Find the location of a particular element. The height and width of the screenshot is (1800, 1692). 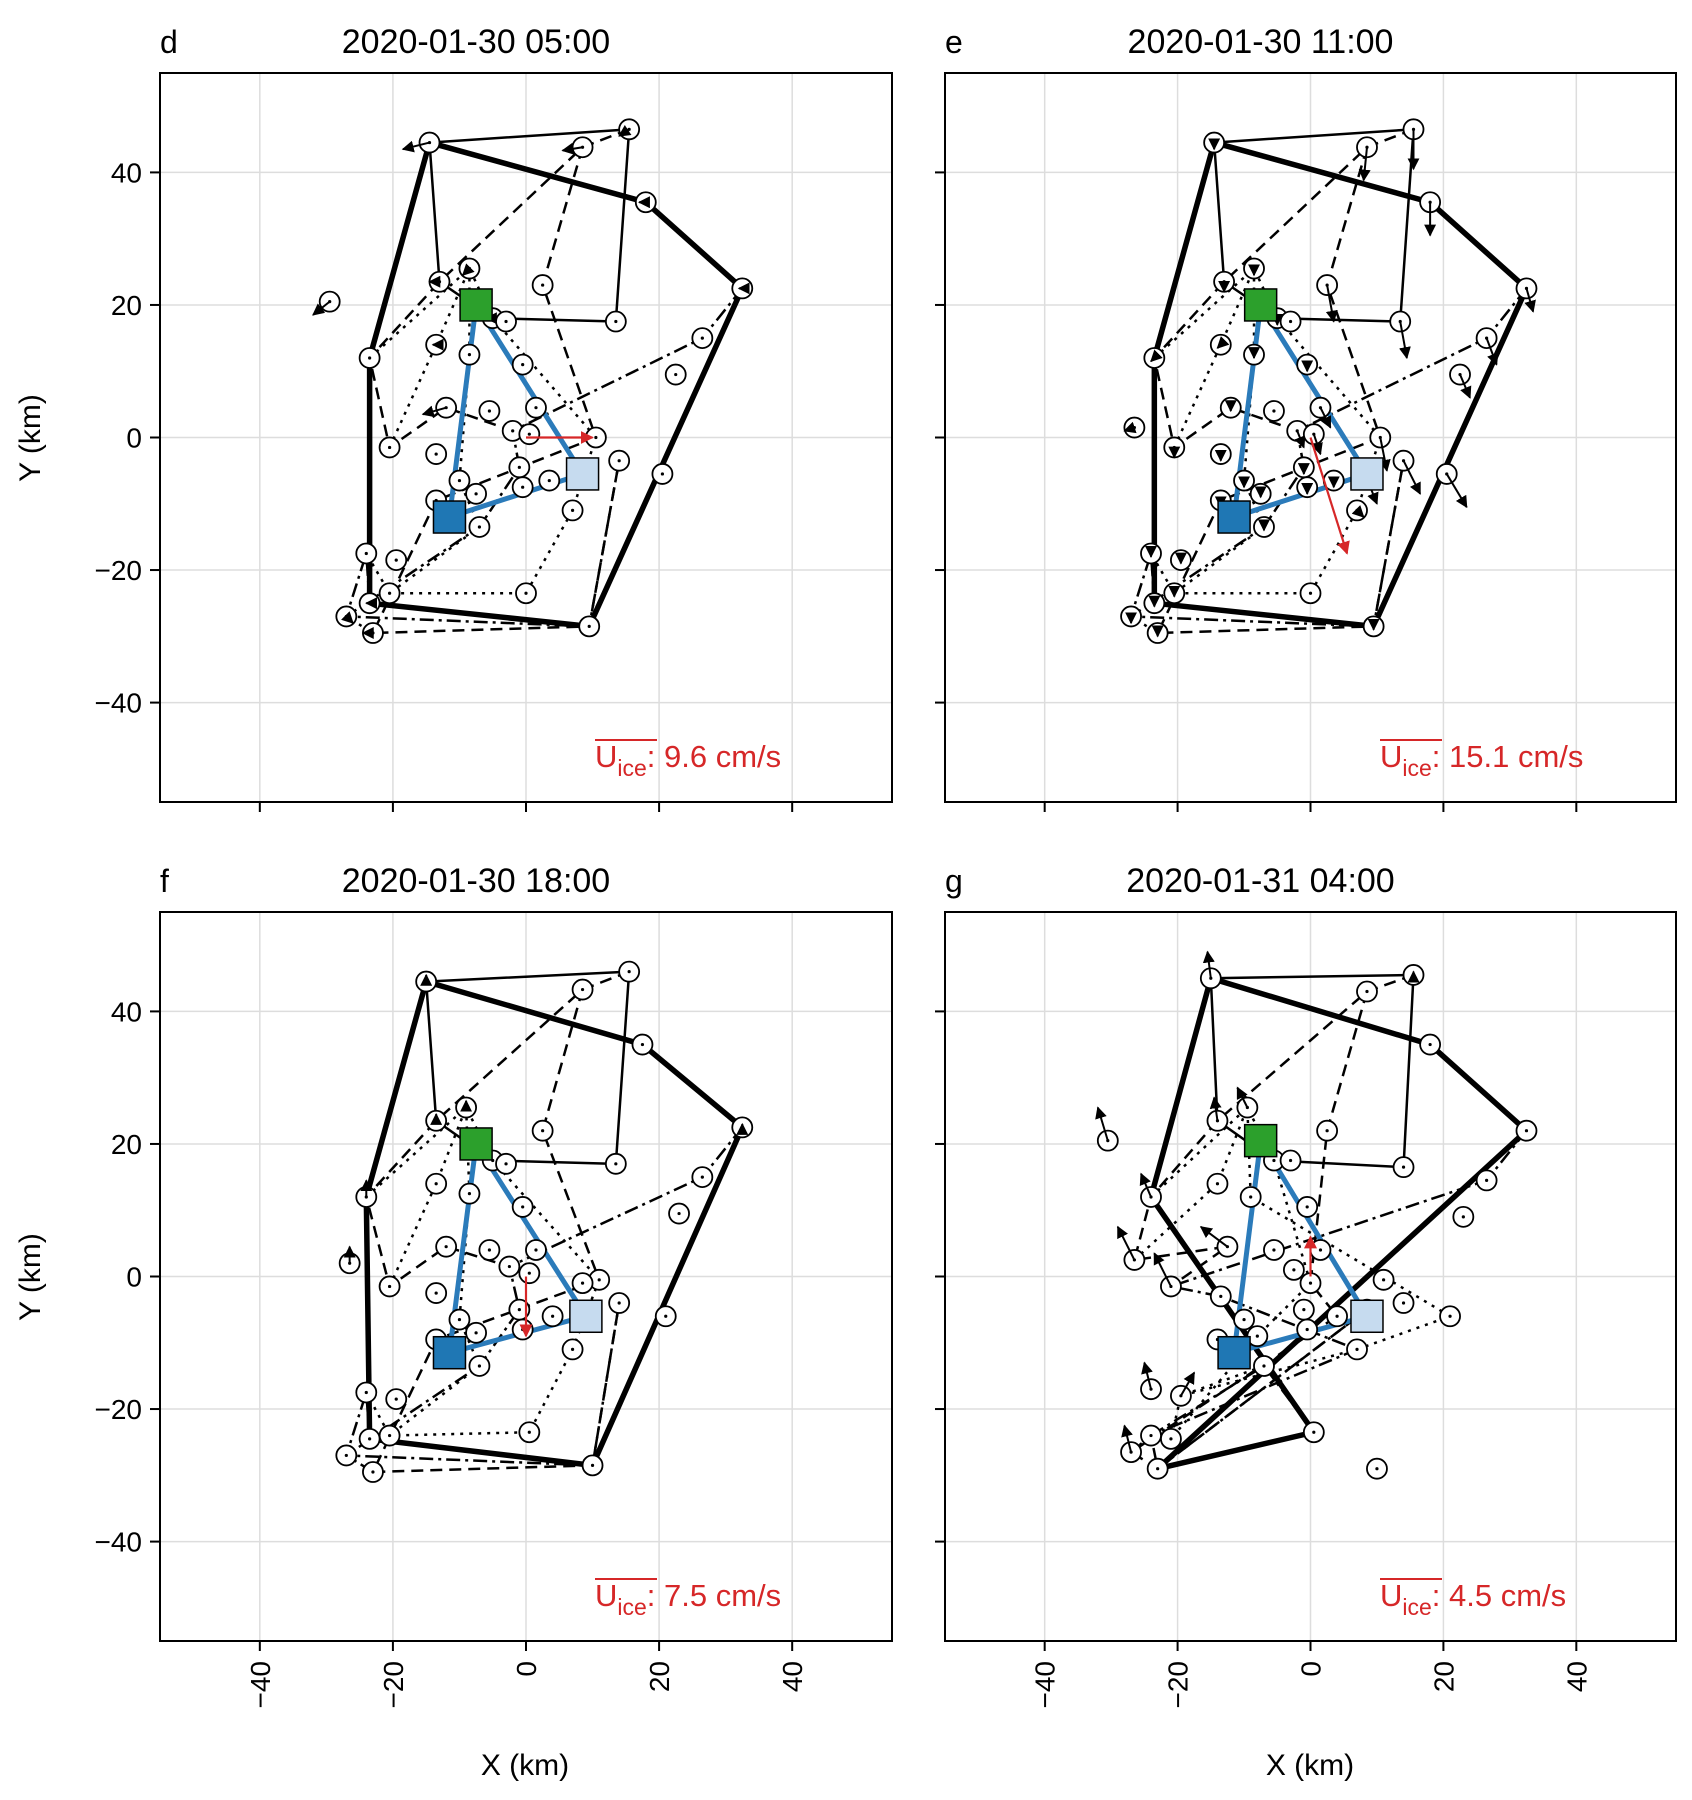

mean-ice-velocity-arrow is located at coordinates (1329, 496).